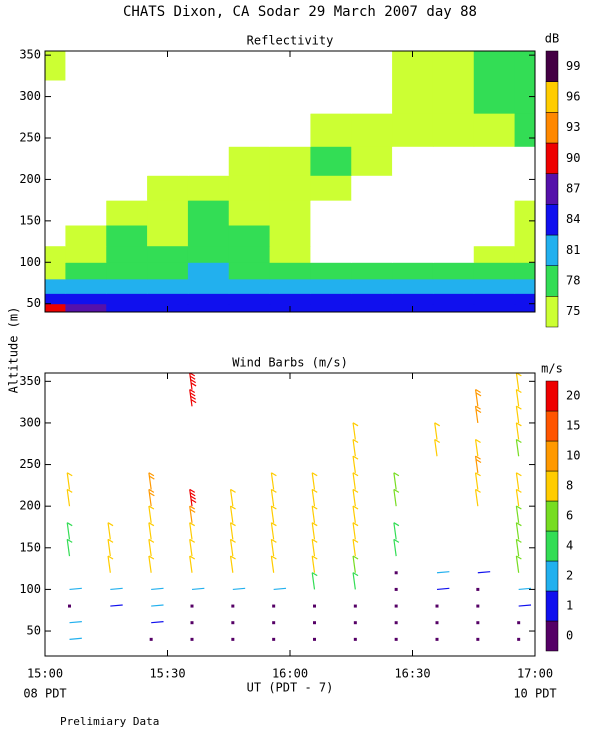 Image resolution: width=600 pixels, height=754 pixels. What do you see at coordinates (573, 189) in the screenshot?
I see `colorbar-tick-label: 87` at bounding box center [573, 189].